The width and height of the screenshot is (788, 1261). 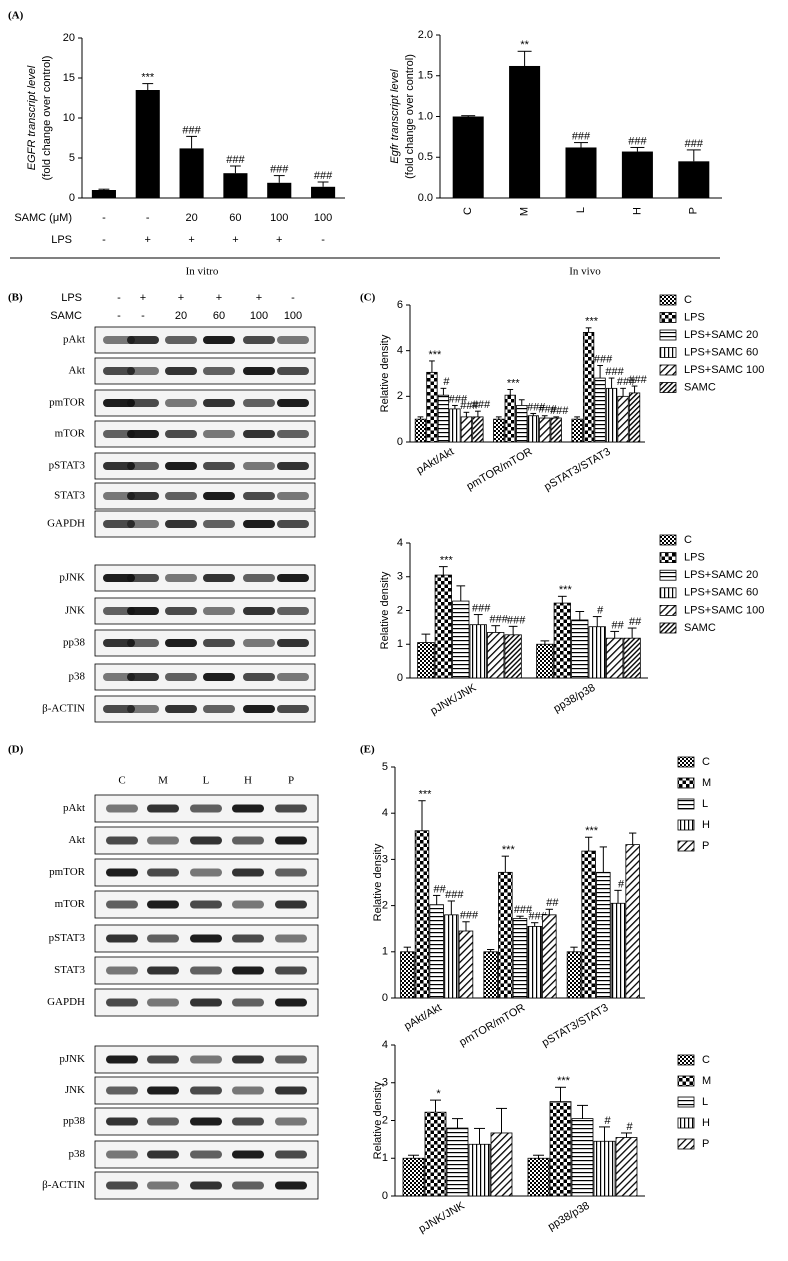 What do you see at coordinates (688, 540) in the screenshot?
I see `legend-label: C` at bounding box center [688, 540].